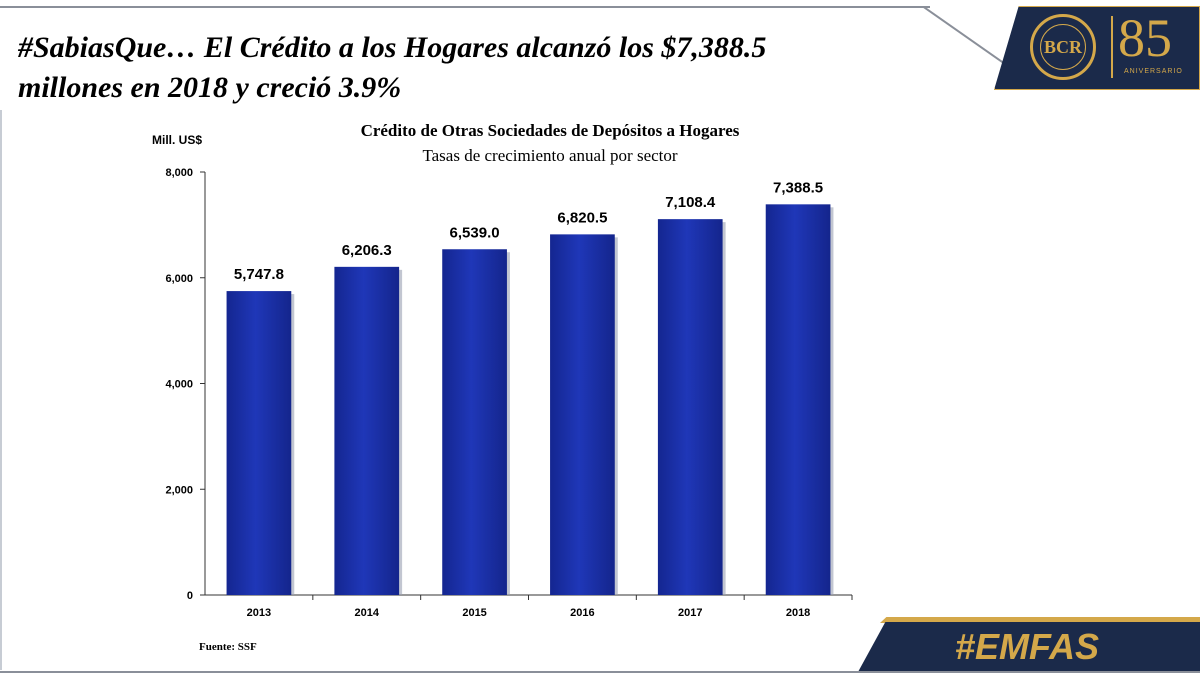 The image size is (1200, 677). Describe the element at coordinates (259, 613) in the screenshot. I see `x-tick-label: 2013` at that location.